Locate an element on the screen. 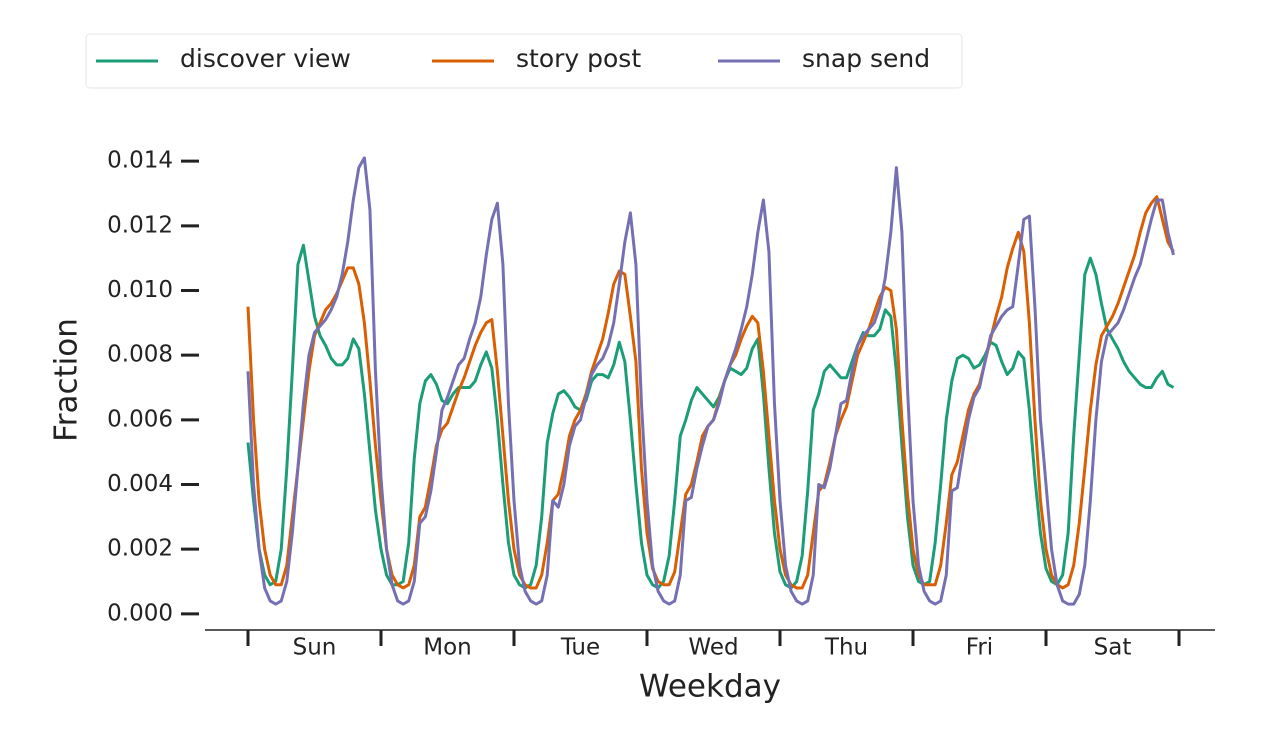 The image size is (1282, 732). legend-label: story post is located at coordinates (578, 58).